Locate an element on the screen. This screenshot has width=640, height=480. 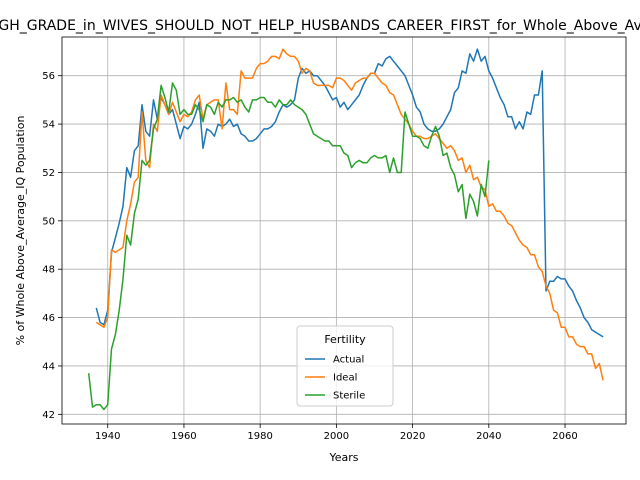
legend-label-actual: Actual is located at coordinates (348, 360).